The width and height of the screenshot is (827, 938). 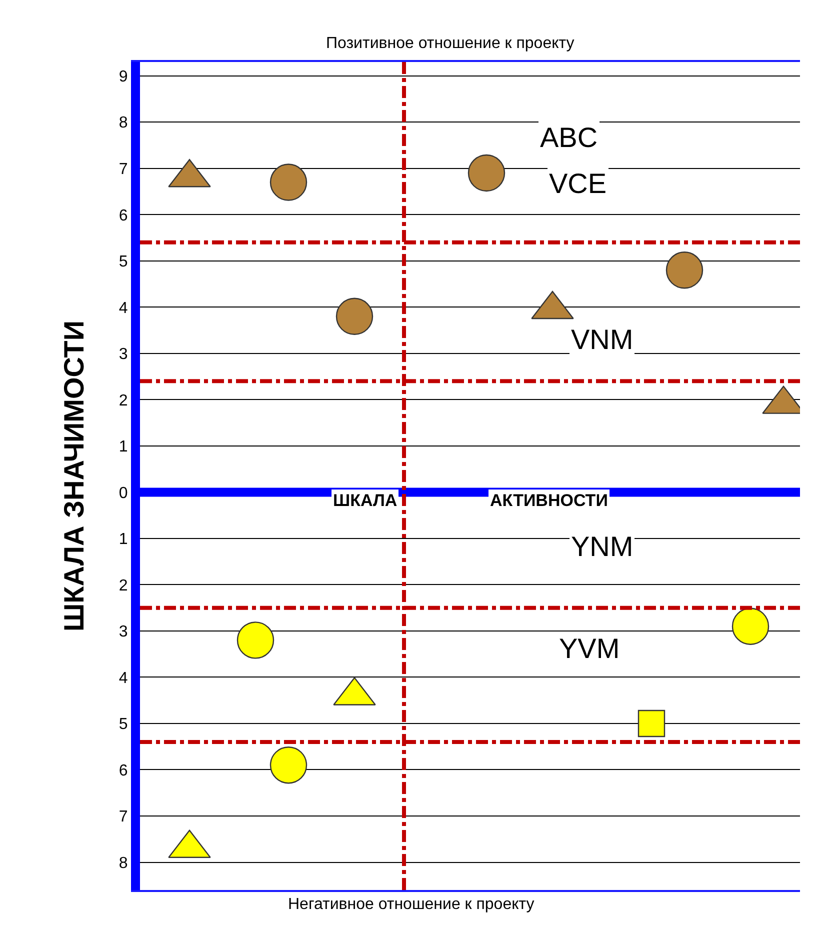 I want to click on annotation: ШКАЛА, so click(x=365, y=500).